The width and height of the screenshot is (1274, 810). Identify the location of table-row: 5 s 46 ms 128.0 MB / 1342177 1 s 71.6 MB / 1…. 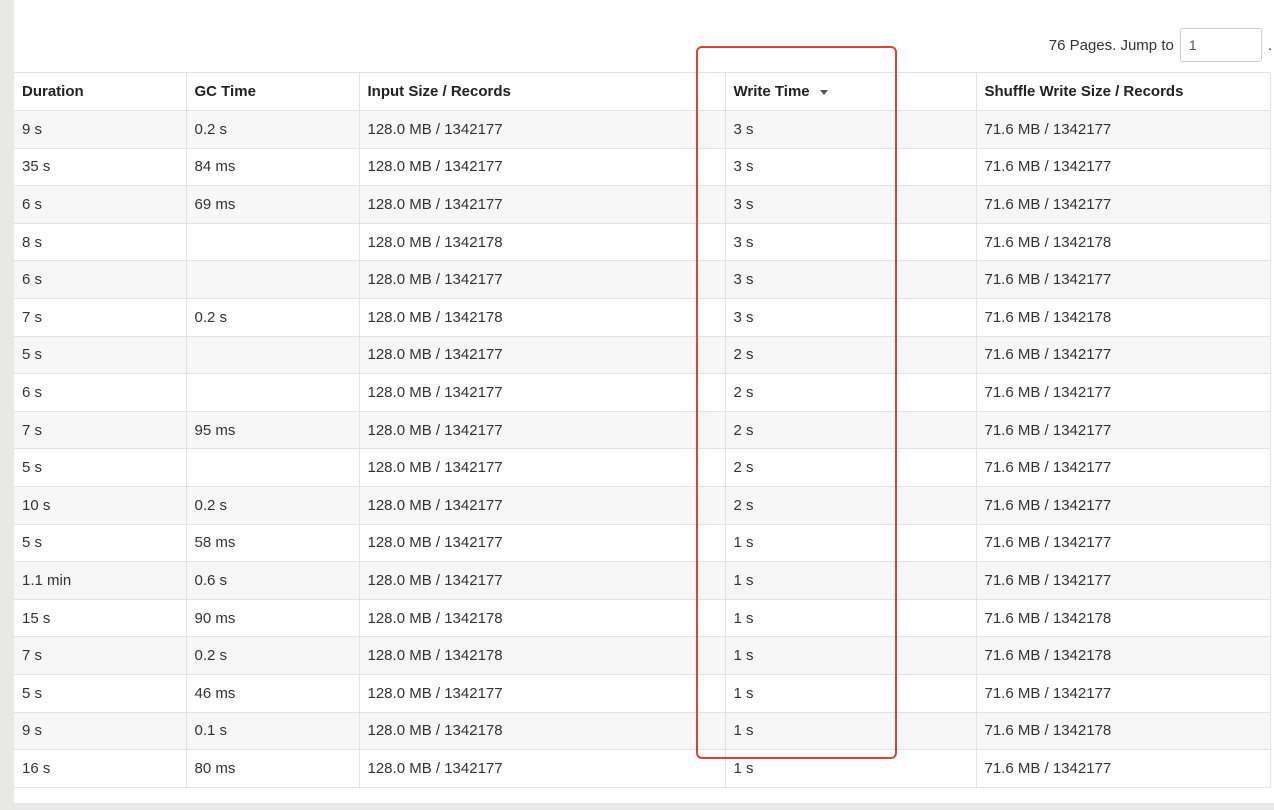
(642, 693).